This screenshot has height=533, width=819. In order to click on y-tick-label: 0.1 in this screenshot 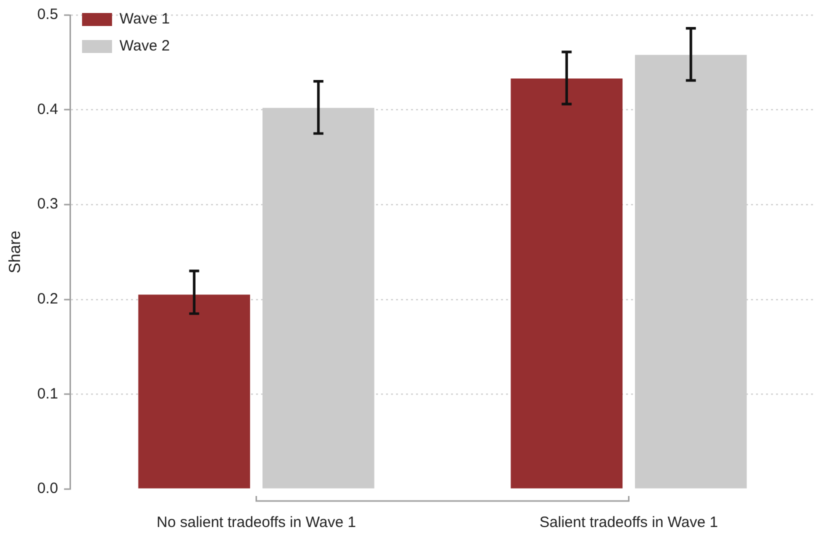, I will do `click(47, 393)`.